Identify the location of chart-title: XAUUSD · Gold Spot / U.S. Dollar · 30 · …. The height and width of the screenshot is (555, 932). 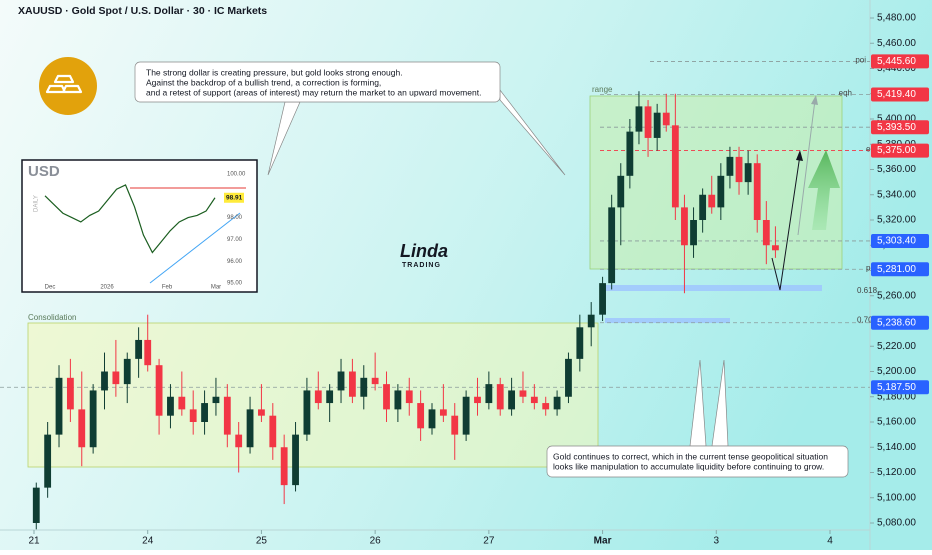
(142, 11).